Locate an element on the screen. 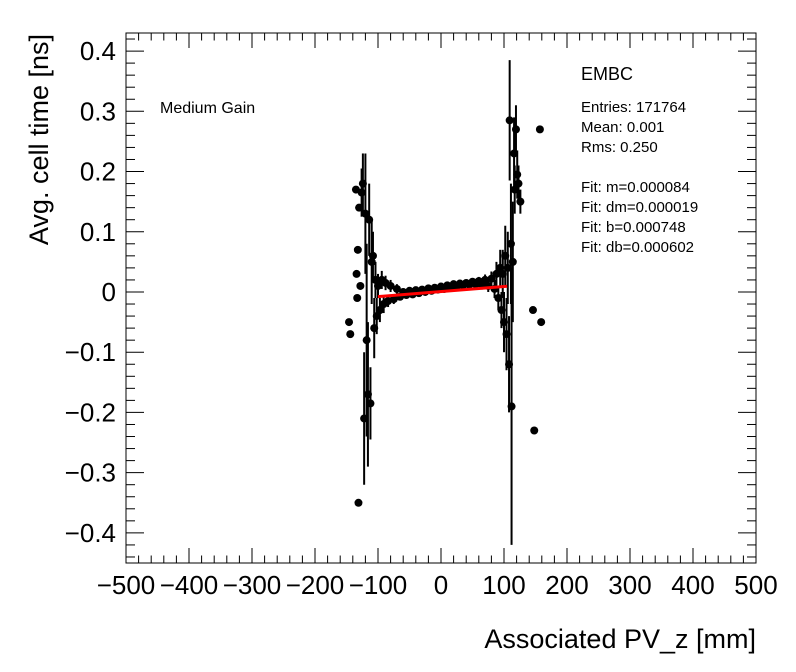  y-tick-label: 0.2 is located at coordinates (98, 172).